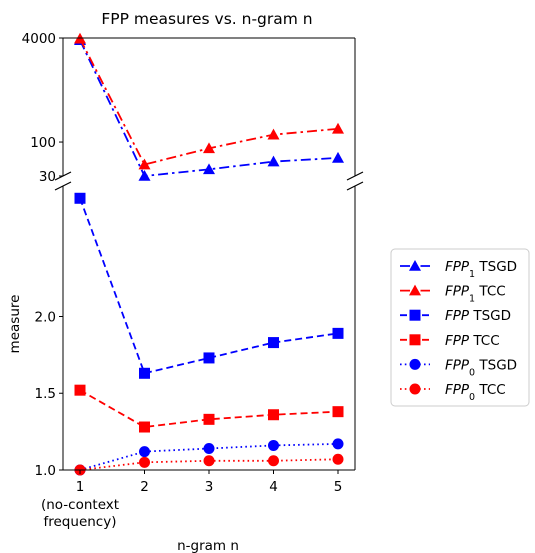 The height and width of the screenshot is (553, 535). I want to click on legend-entry-5-label: FPP0 TCC, so click(475, 392).